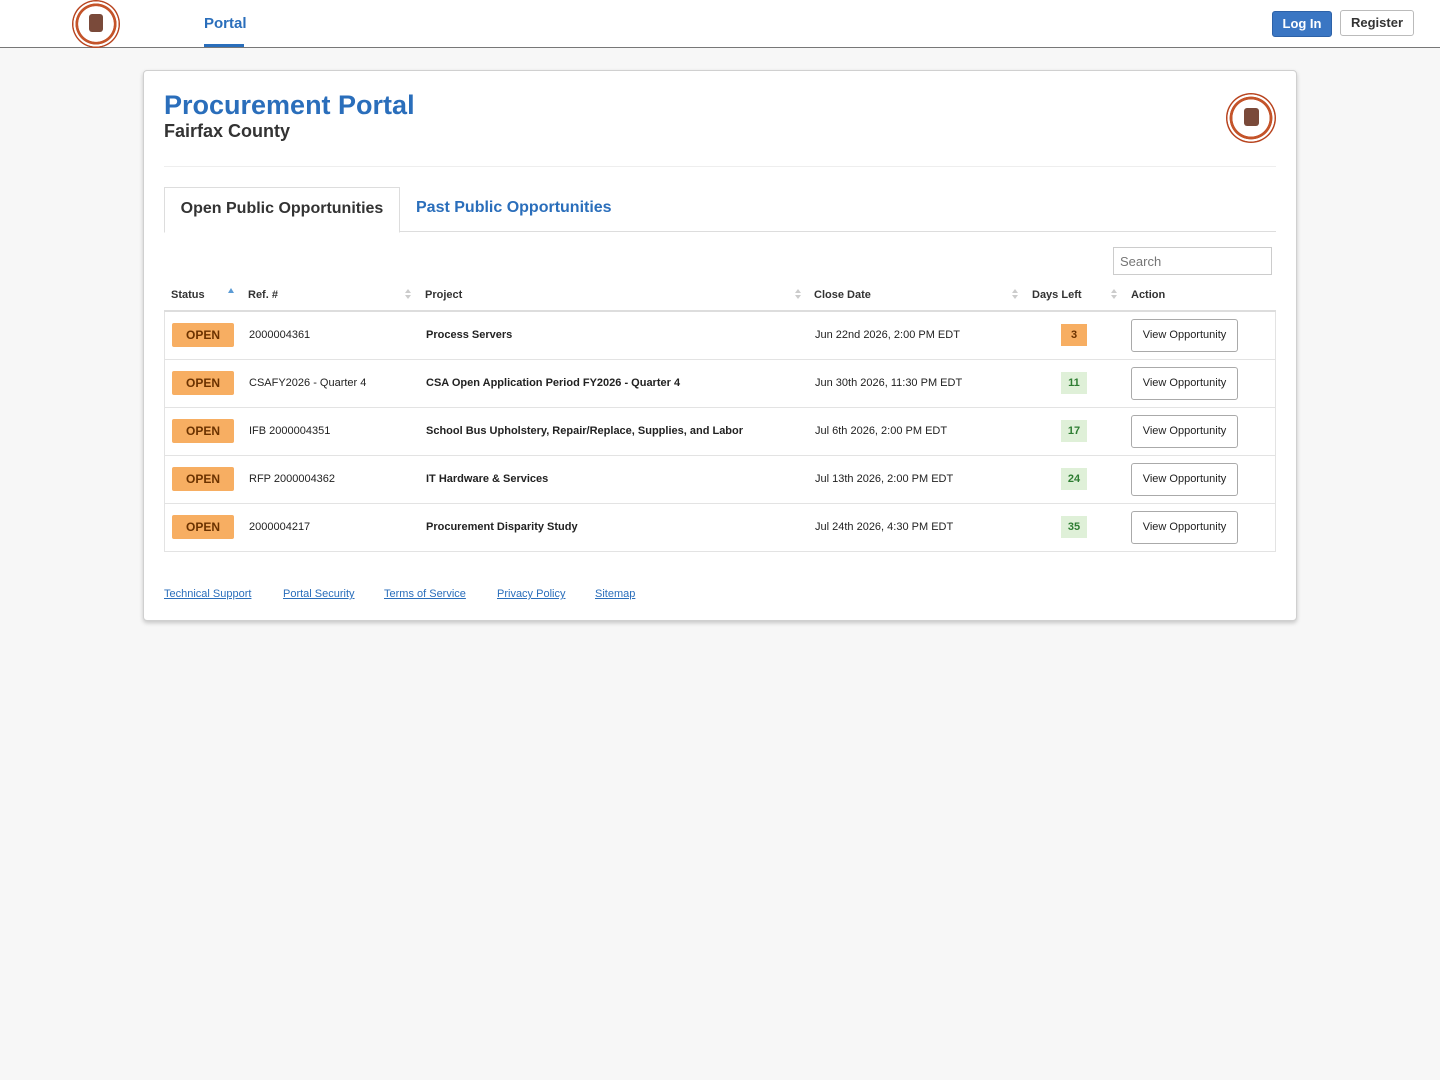  What do you see at coordinates (227, 131) in the screenshot?
I see `page-subtitle: Fairfax County` at bounding box center [227, 131].